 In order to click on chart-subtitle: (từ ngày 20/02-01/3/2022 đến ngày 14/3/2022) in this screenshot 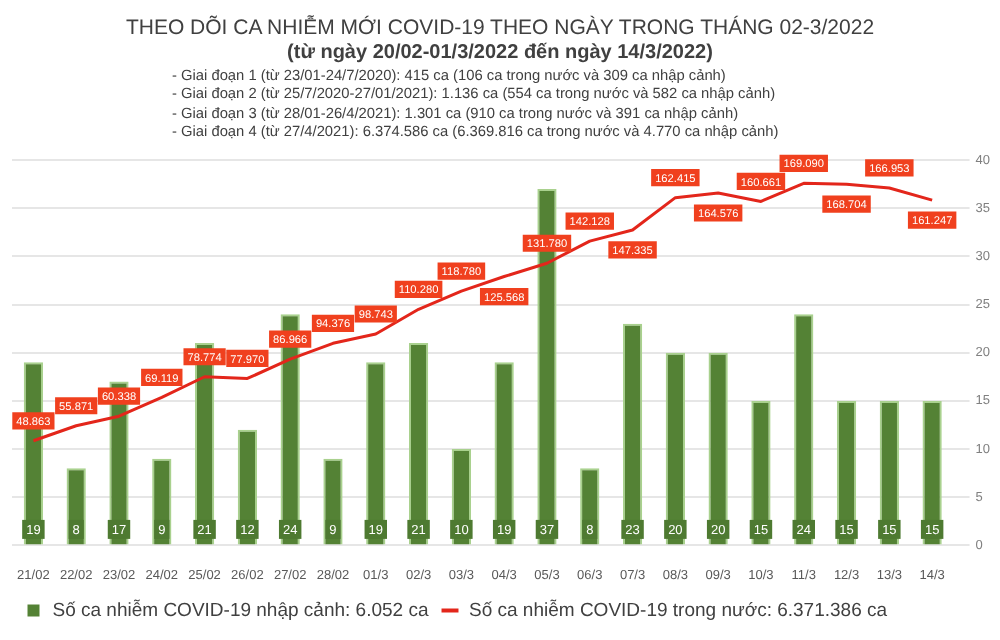, I will do `click(500, 53)`.